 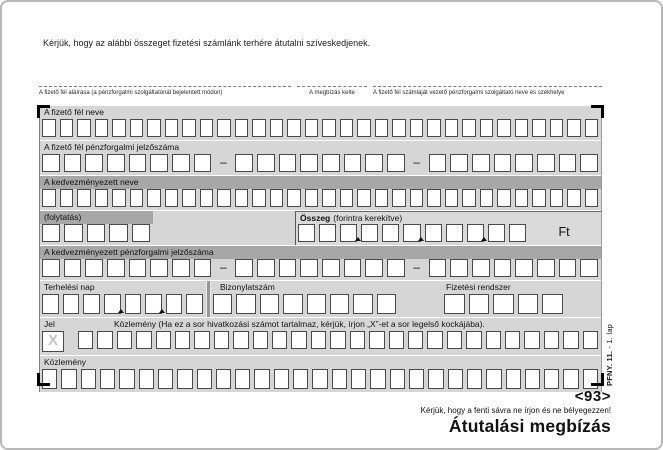 I want to click on corner-mark-bottom-left, so click(x=43, y=379).